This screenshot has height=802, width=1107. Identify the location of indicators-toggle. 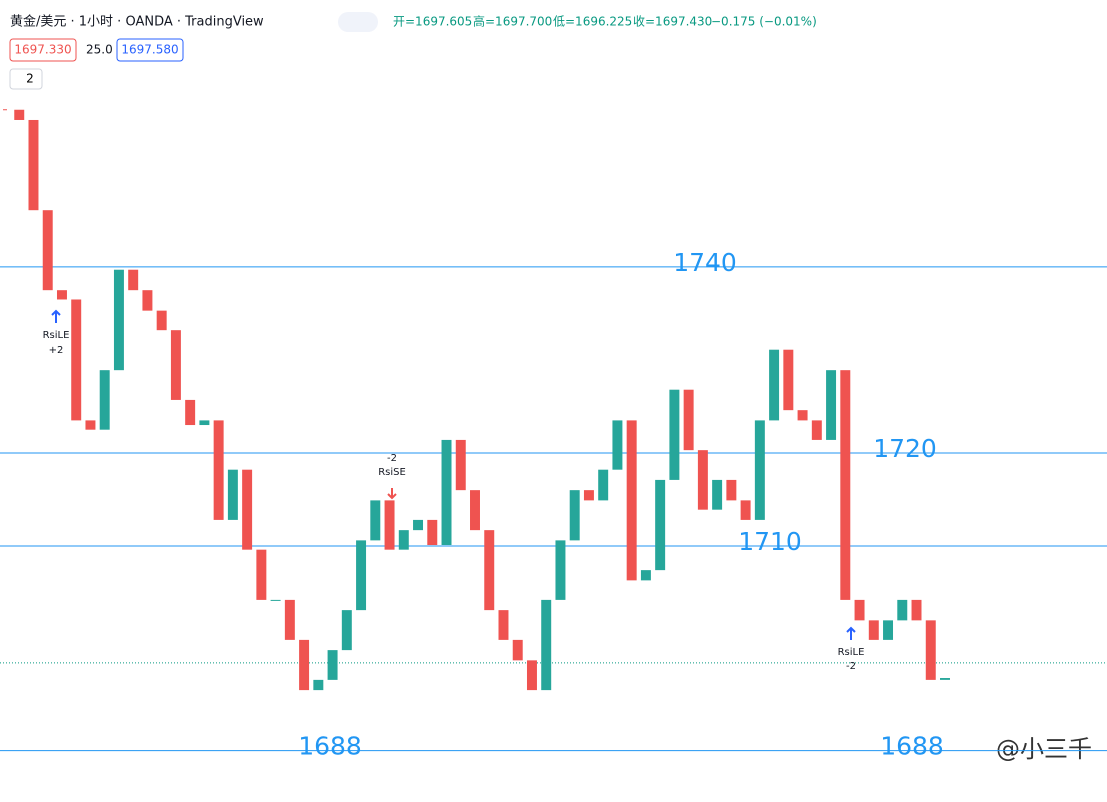
(26, 79).